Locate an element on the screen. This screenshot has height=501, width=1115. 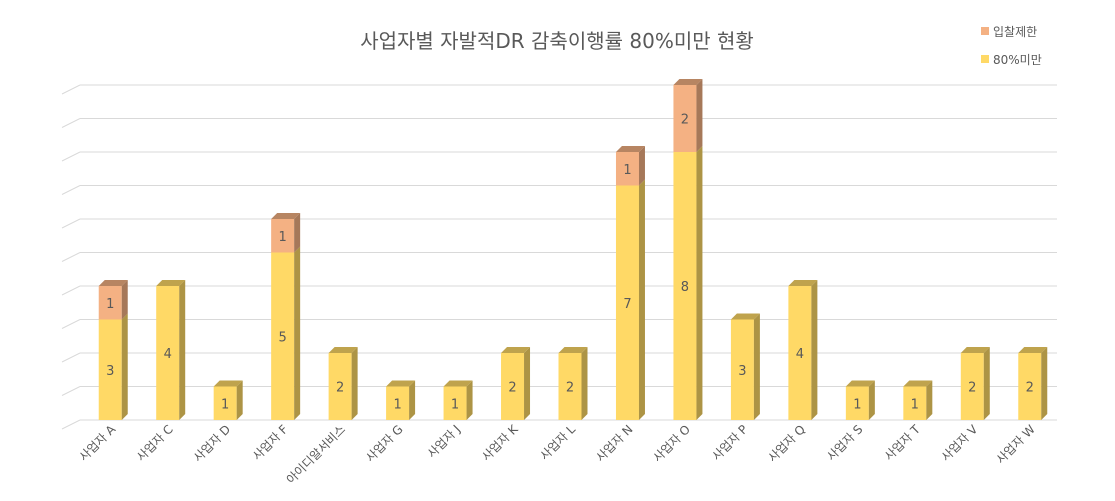
bar-group: 31 is located at coordinates (113, 350).